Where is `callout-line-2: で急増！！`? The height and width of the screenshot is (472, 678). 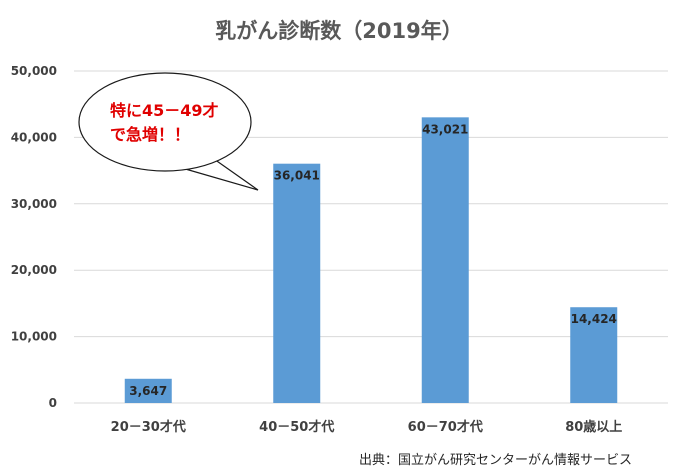
callout-line-2: で急増！！ is located at coordinates (150, 134).